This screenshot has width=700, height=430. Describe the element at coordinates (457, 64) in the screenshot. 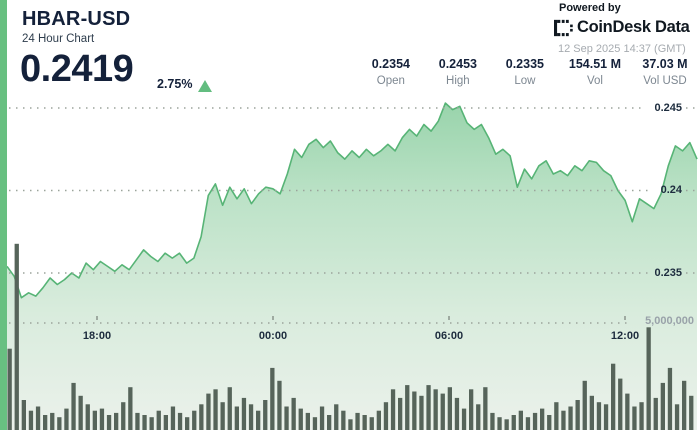

I see `stat-high-value: 0.2453` at that location.